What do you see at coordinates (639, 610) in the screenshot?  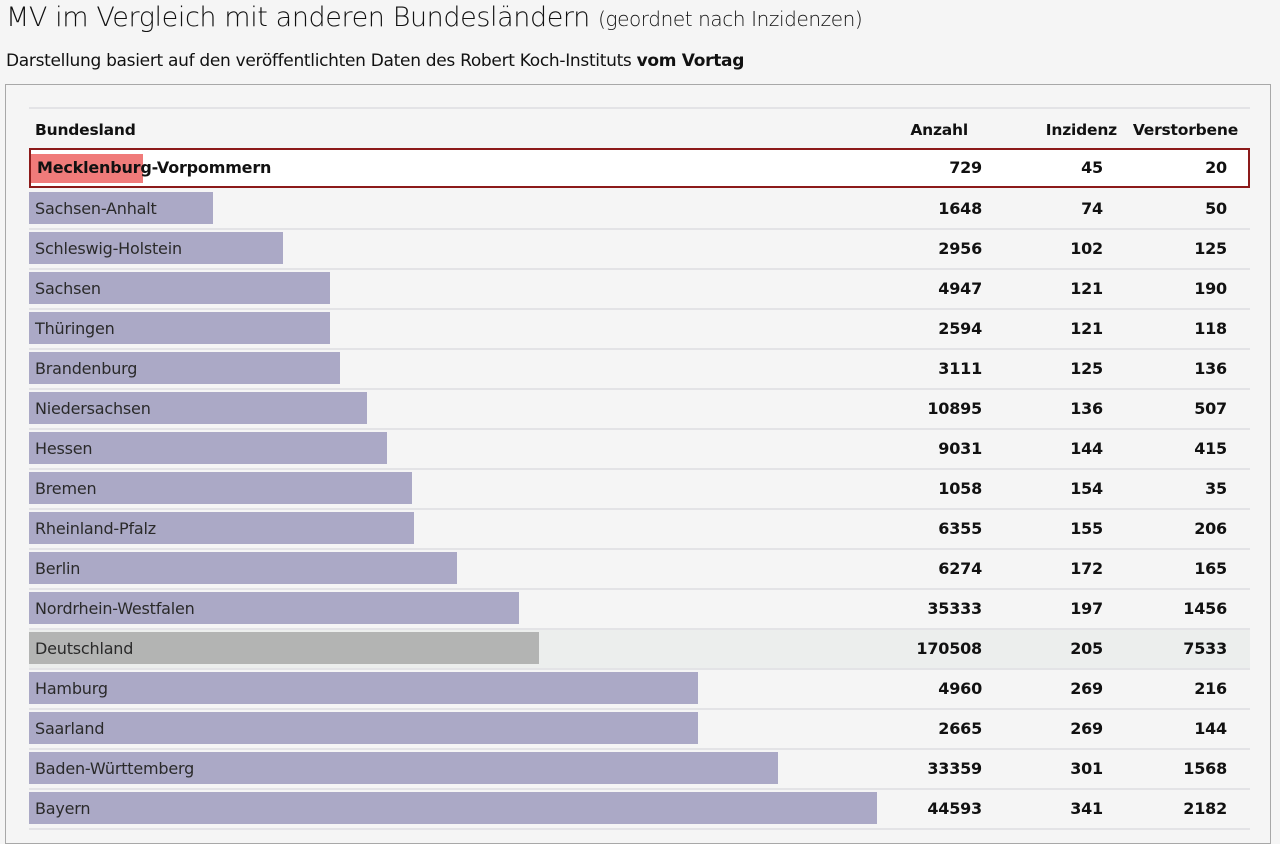 I see `table-row: Nordrhein-Westfalen 35333 197 1456` at bounding box center [639, 610].